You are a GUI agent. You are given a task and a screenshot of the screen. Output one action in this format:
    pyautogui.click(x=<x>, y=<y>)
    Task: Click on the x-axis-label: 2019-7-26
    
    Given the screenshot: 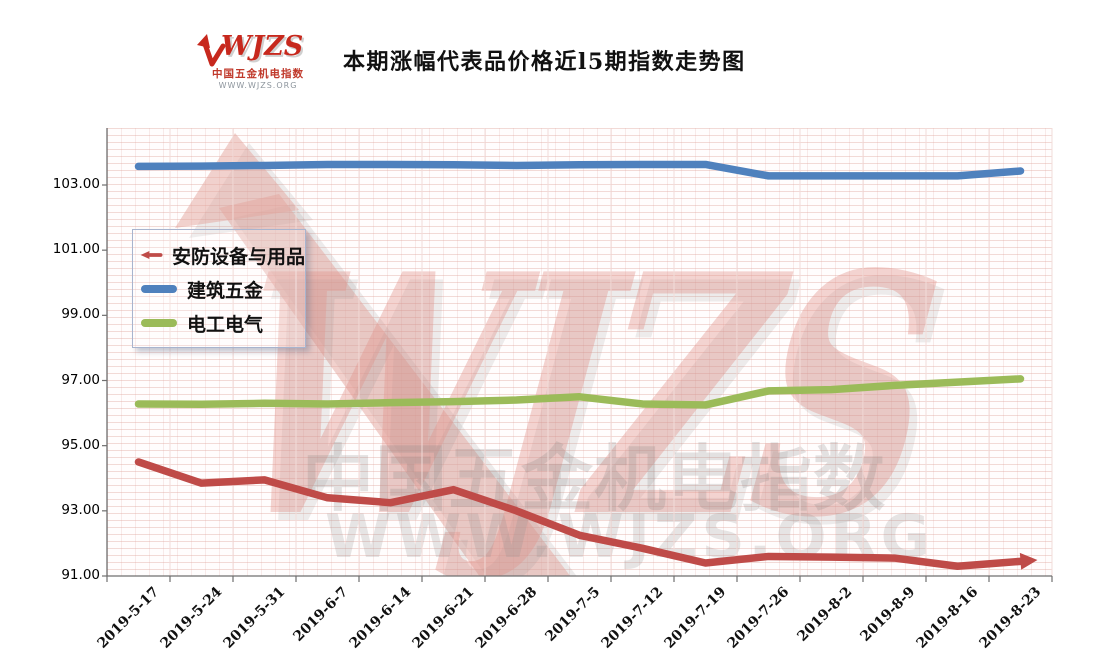 What is the action you would take?
    pyautogui.click(x=758, y=618)
    